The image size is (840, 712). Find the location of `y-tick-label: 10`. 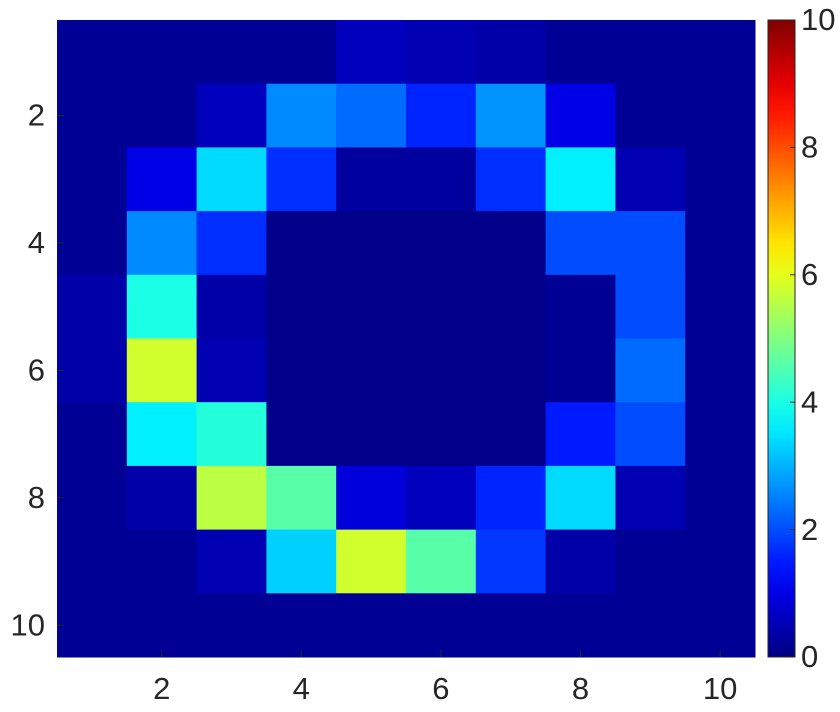

y-tick-label: 10 is located at coordinates (28, 624).